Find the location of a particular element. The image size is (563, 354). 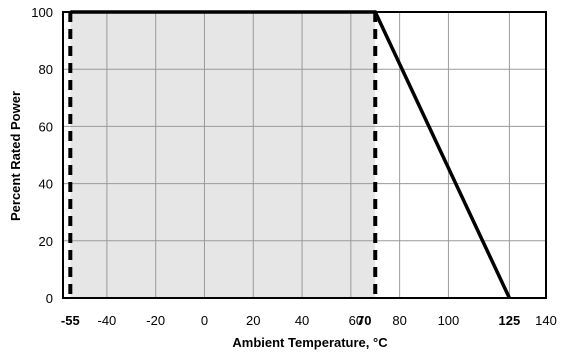

y-tick-label: 40 is located at coordinates (46, 184).